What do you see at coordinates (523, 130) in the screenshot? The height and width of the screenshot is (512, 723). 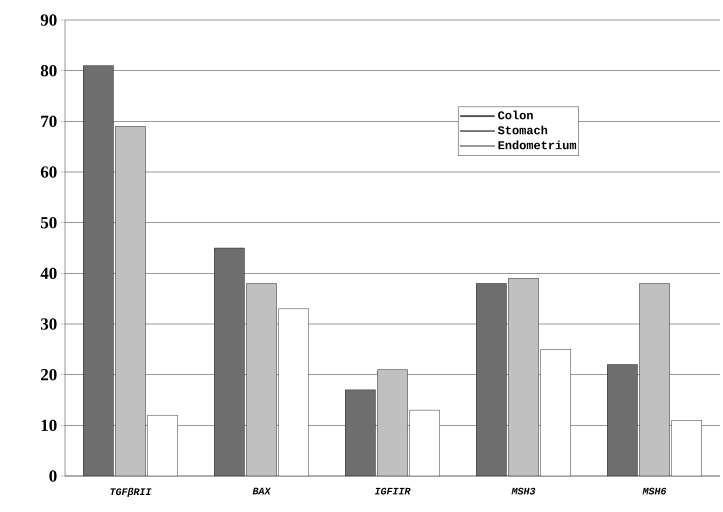 I see `legend-label: Stomach` at bounding box center [523, 130].